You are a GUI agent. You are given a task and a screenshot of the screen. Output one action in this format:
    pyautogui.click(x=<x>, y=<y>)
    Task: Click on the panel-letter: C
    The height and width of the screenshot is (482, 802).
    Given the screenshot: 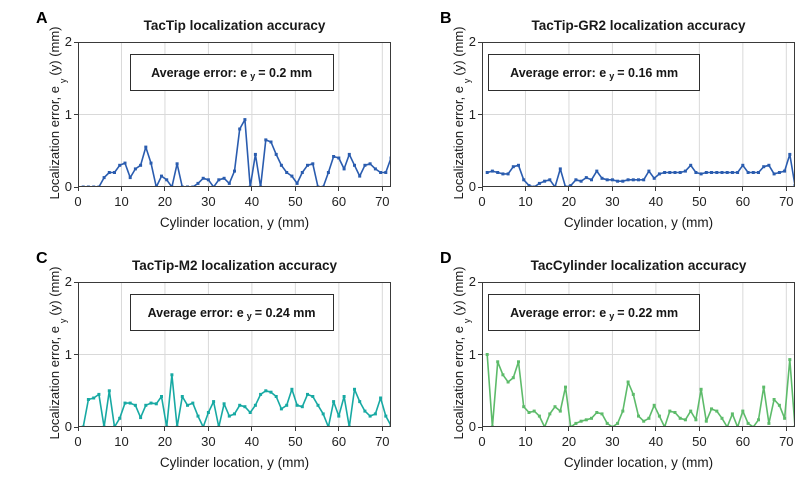 What is the action you would take?
    pyautogui.click(x=42, y=258)
    